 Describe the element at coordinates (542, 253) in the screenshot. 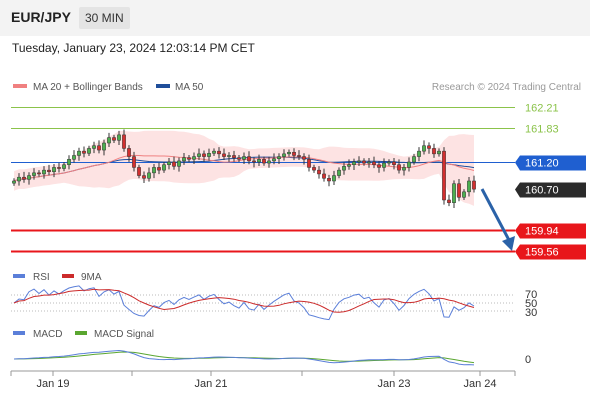

I see `level-label-159-56: 159.56` at that location.